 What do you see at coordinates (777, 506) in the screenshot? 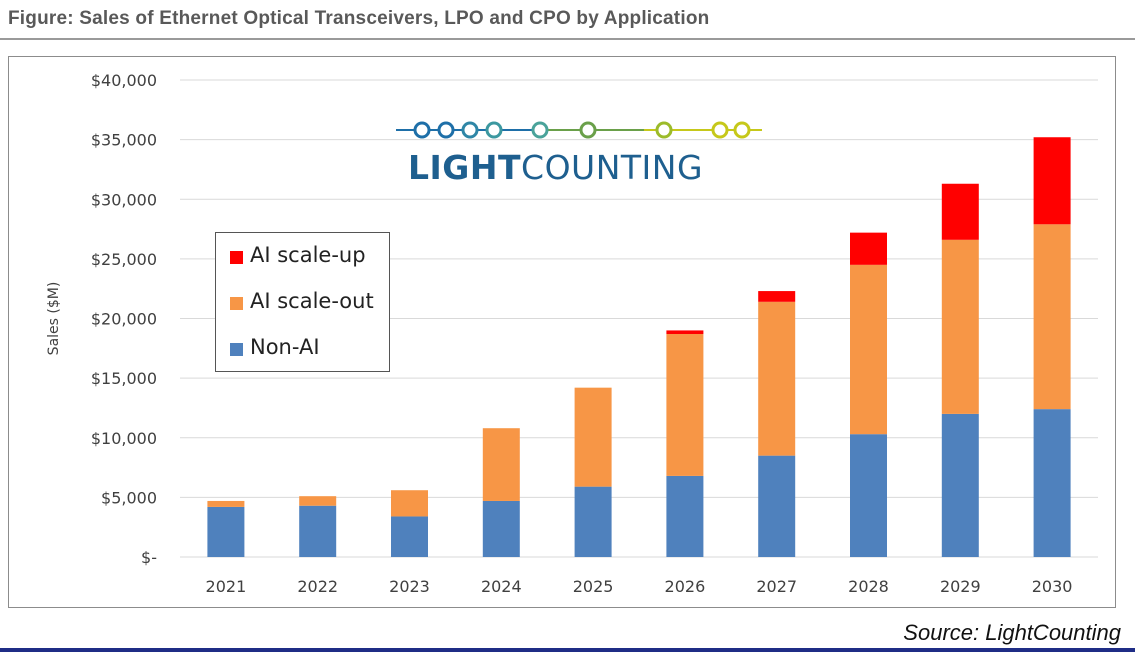
I see `bar-non-ai-2027` at bounding box center [777, 506].